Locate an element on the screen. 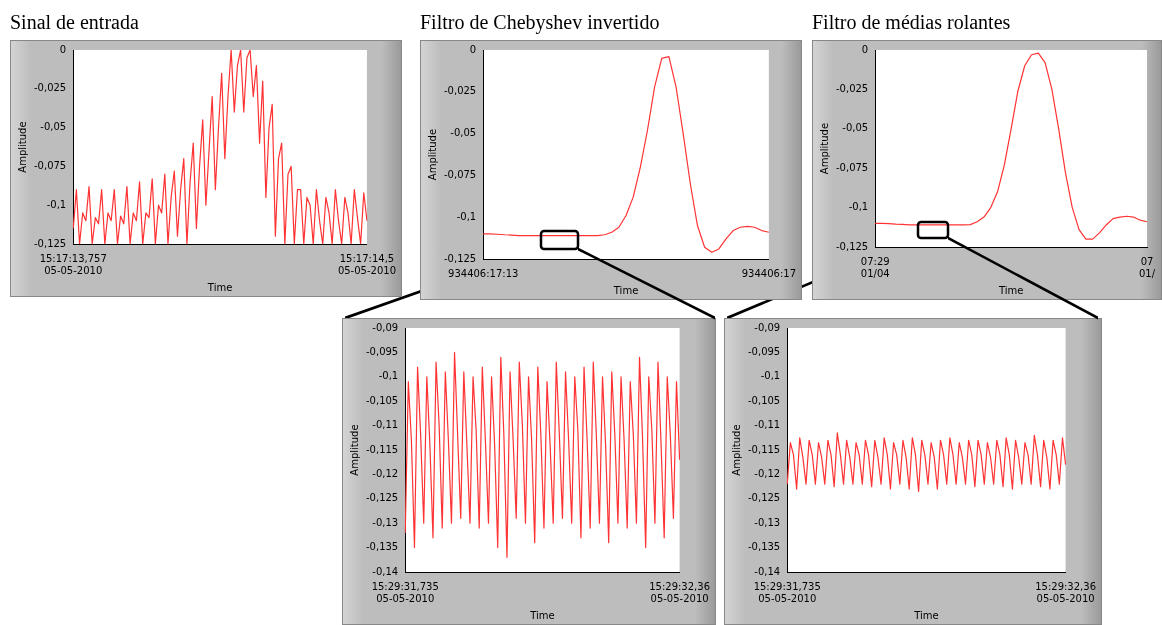 The image size is (1162, 625). chart-title: Sinal de entrada is located at coordinates (75, 22).